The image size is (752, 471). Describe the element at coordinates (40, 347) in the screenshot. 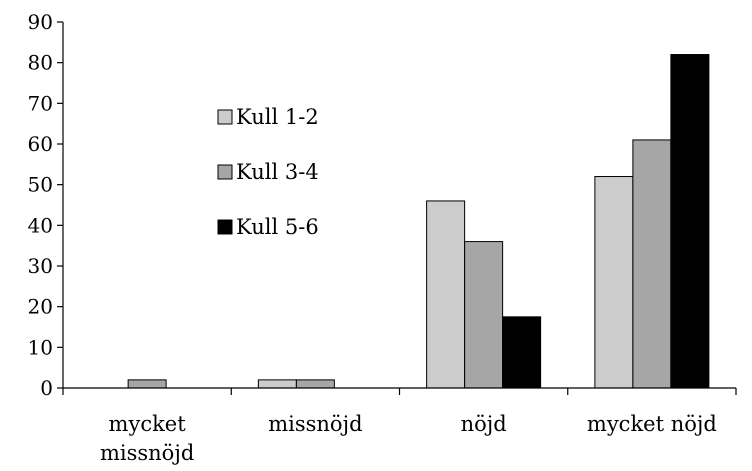

I see `y-tick-label: 10` at that location.